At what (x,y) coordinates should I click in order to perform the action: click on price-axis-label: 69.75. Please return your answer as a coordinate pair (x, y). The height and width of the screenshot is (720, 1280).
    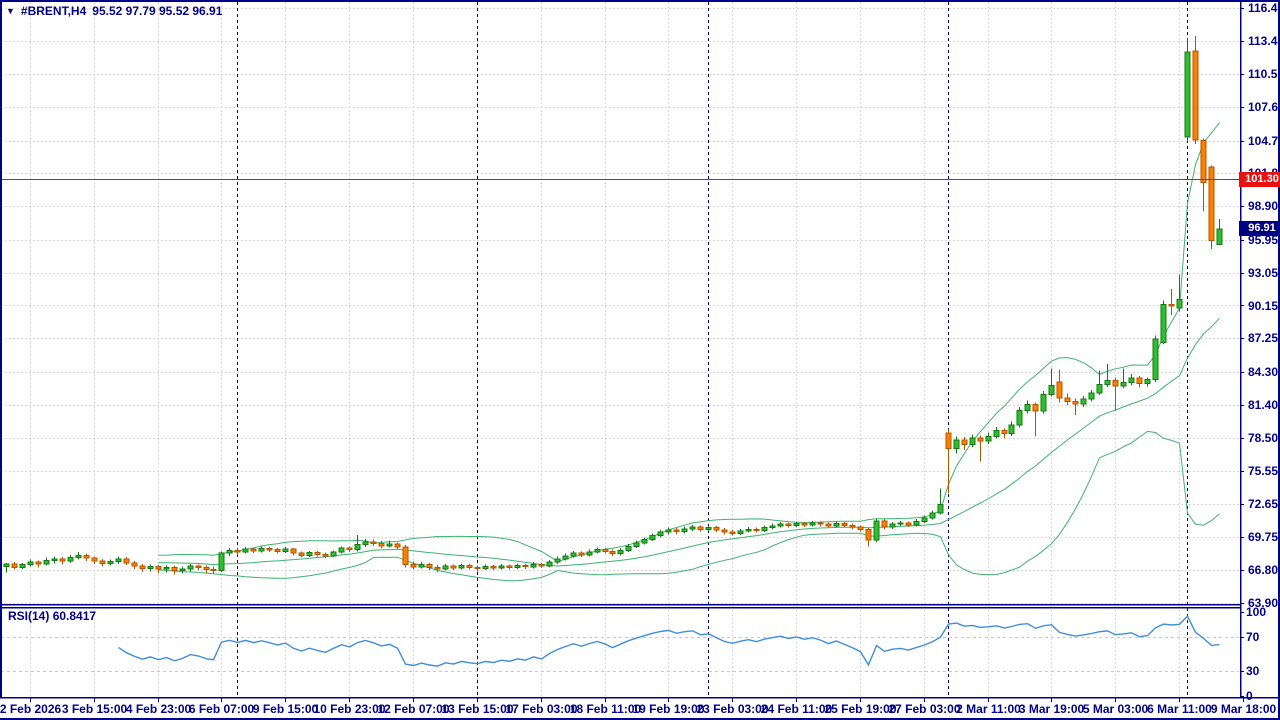
    Looking at the image, I should click on (1263, 536).